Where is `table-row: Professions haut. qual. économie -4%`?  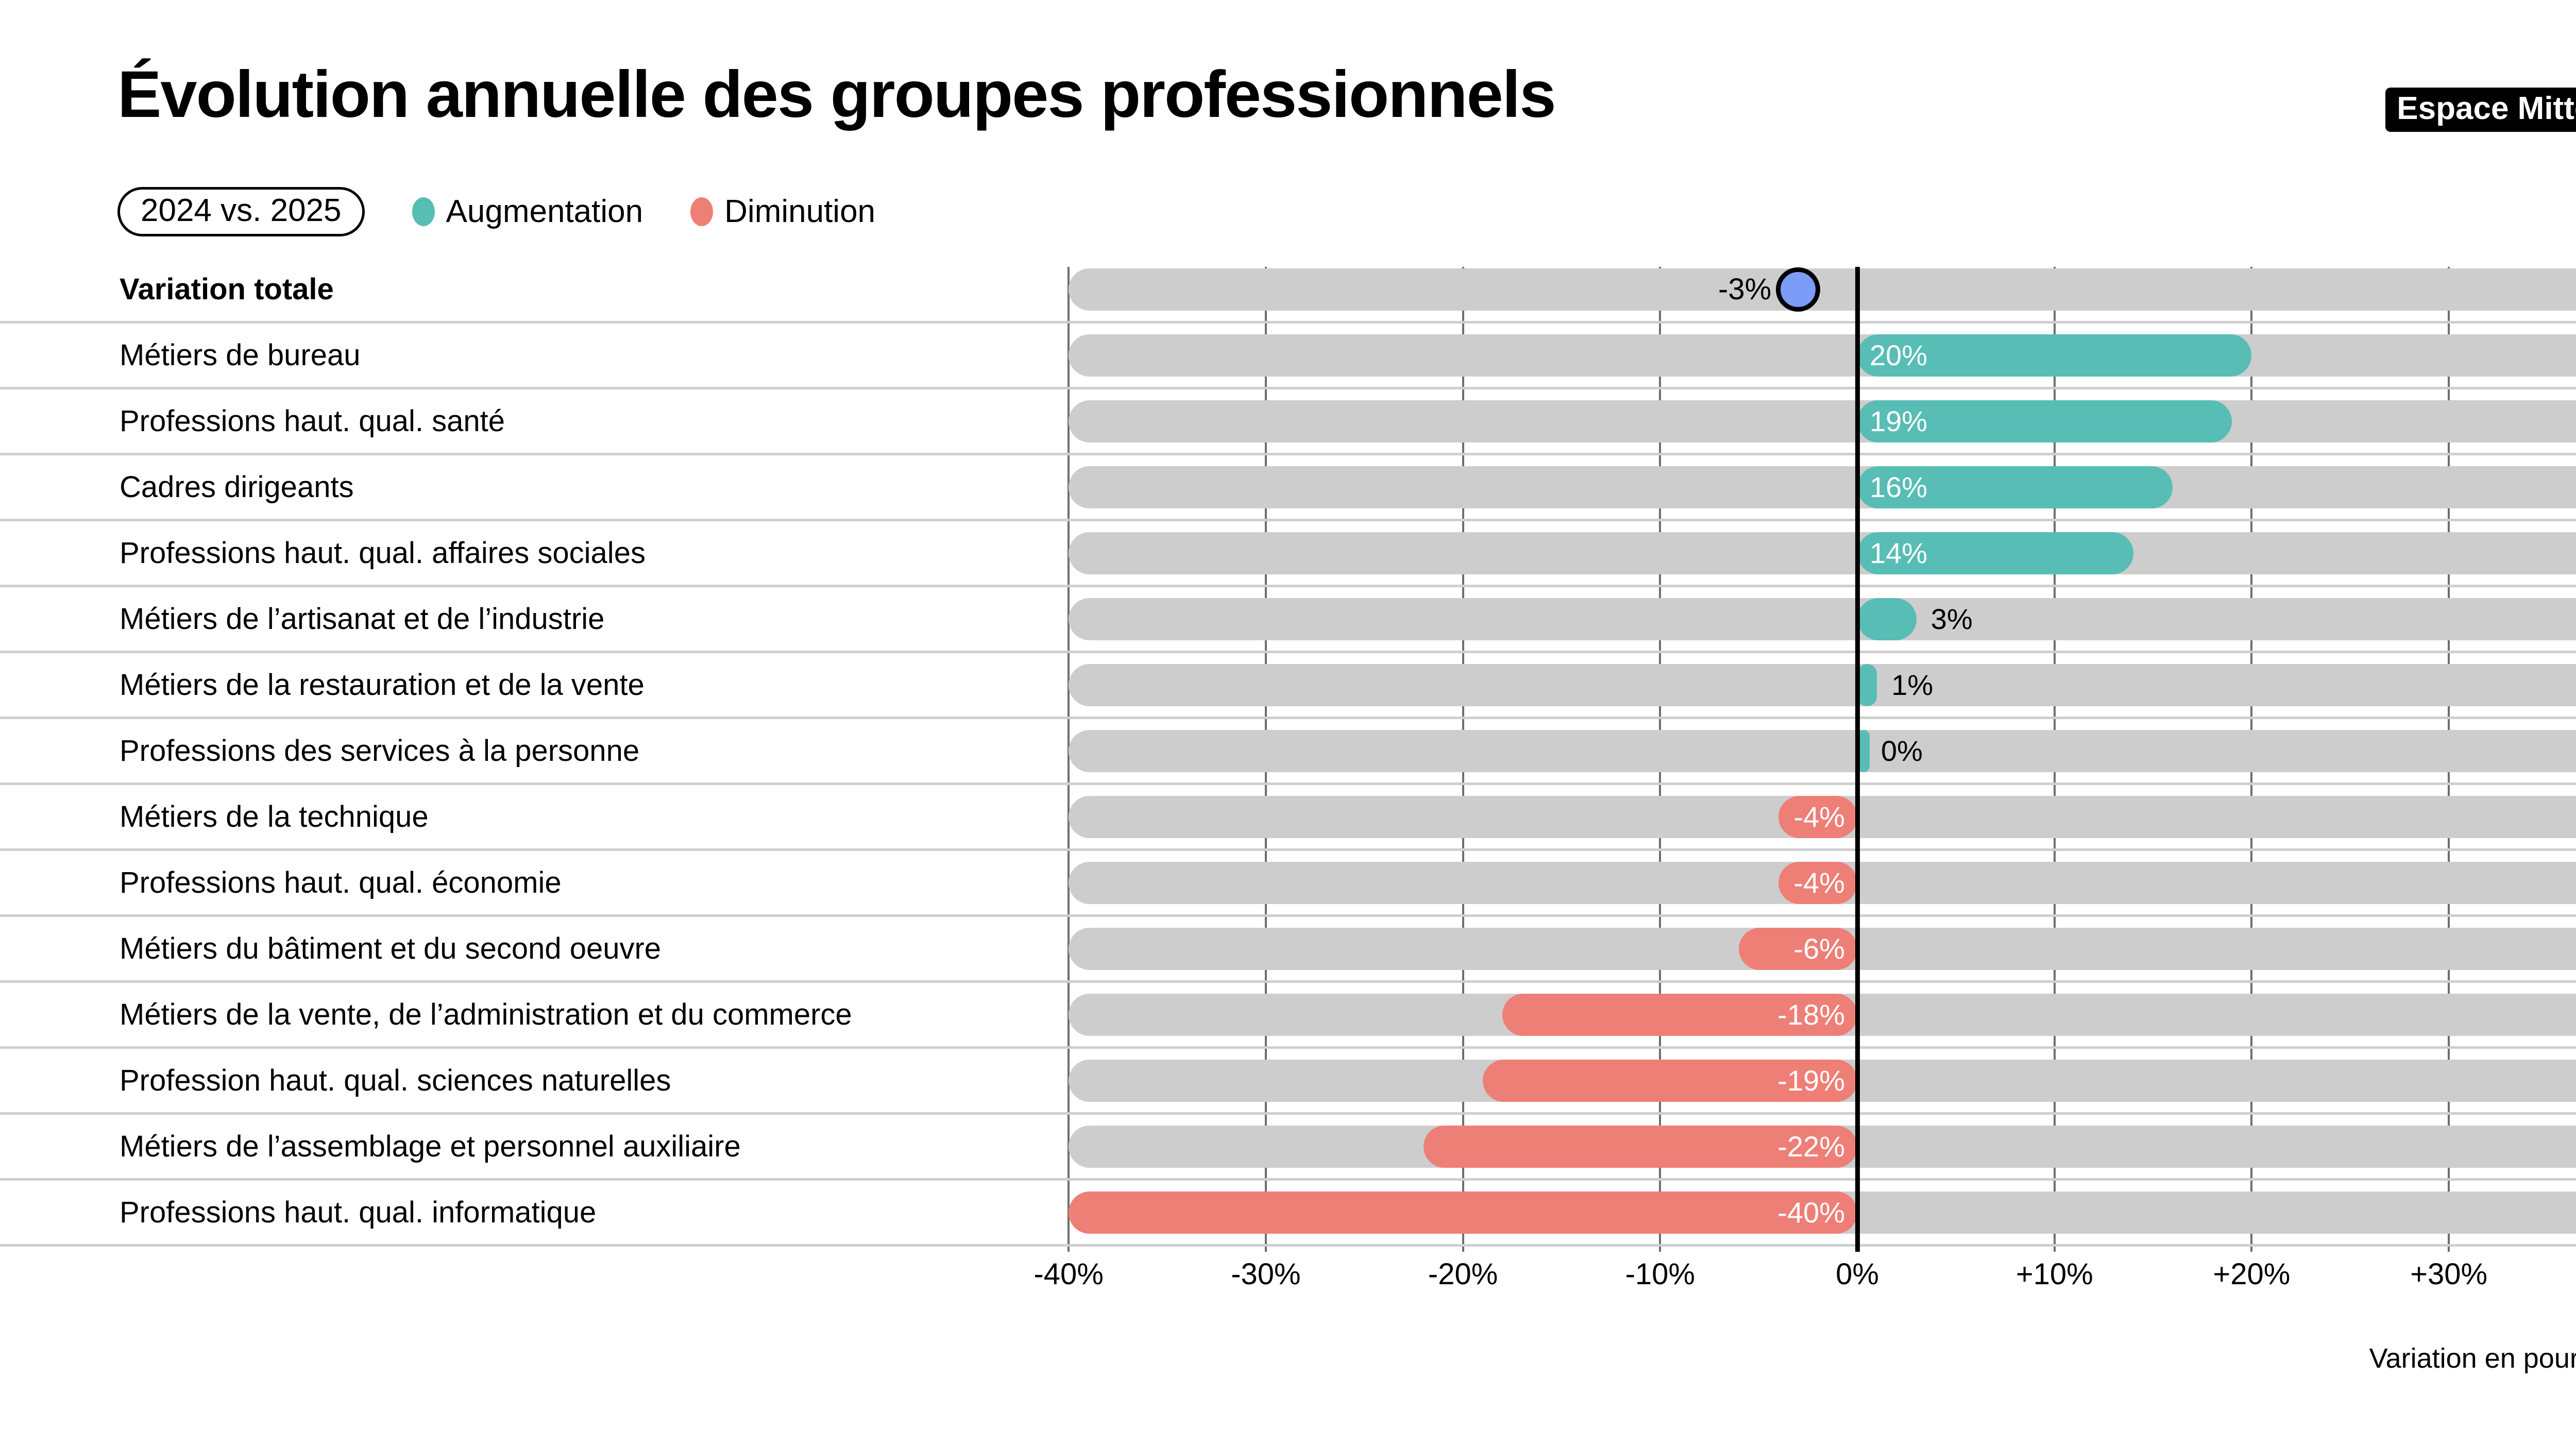 table-row: Professions haut. qual. économie -4% is located at coordinates (1288, 884).